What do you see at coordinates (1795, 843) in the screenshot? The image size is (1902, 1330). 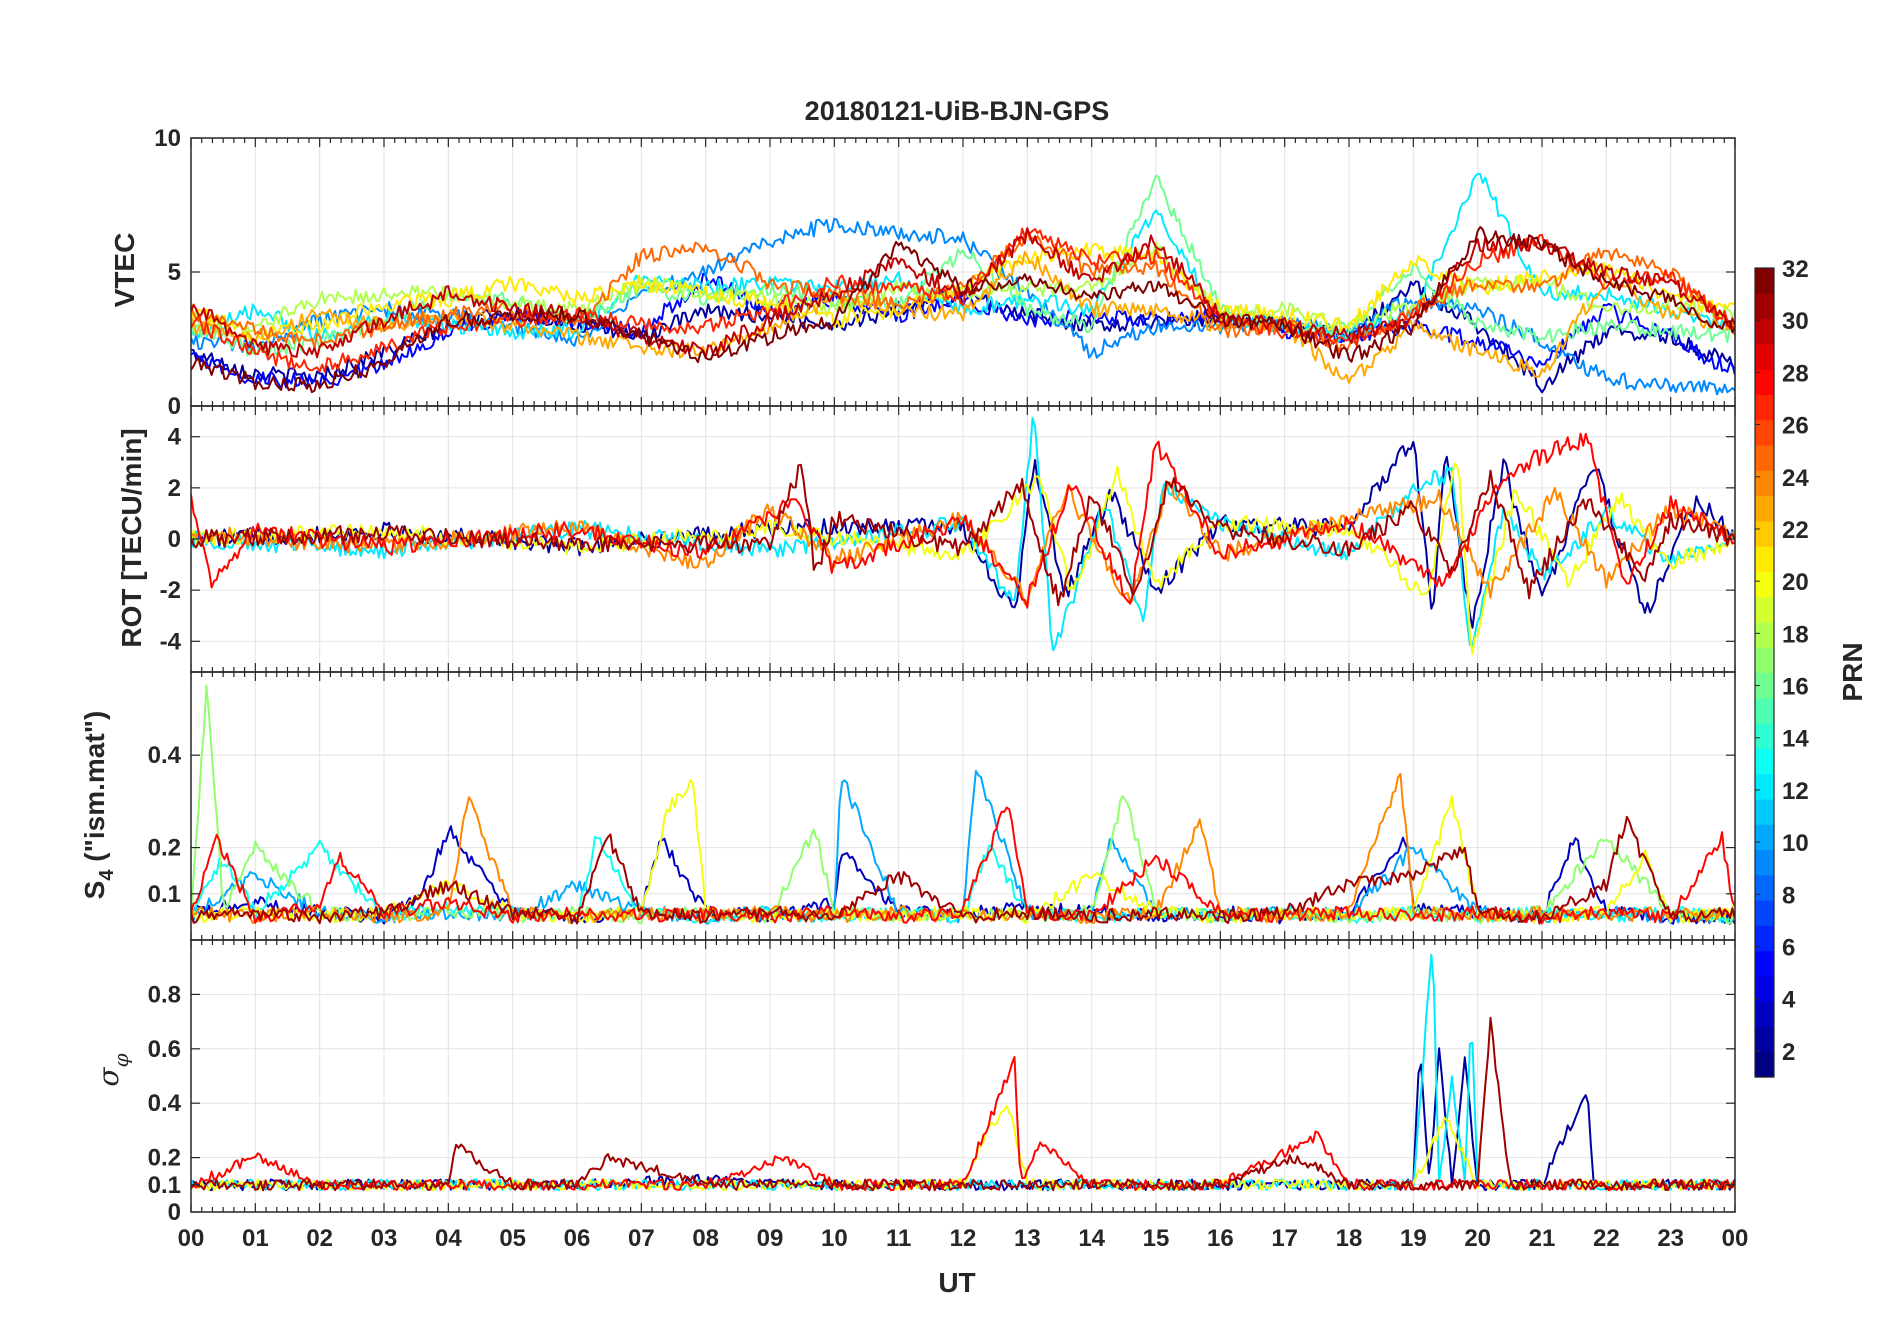 I see `colorbar-tick-label: 10` at bounding box center [1795, 843].